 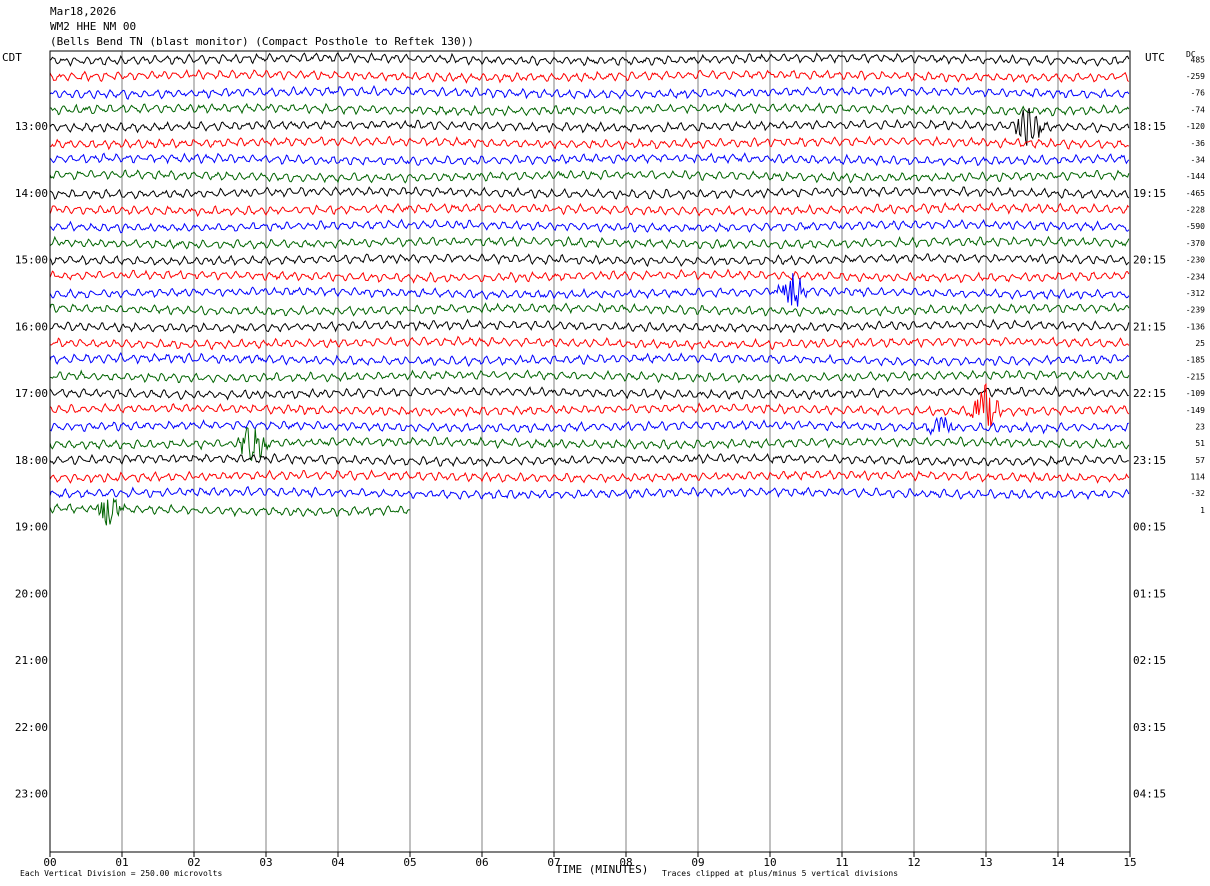 What do you see at coordinates (31, 326) in the screenshot?
I see `left-hour-label: 16:00` at bounding box center [31, 326].